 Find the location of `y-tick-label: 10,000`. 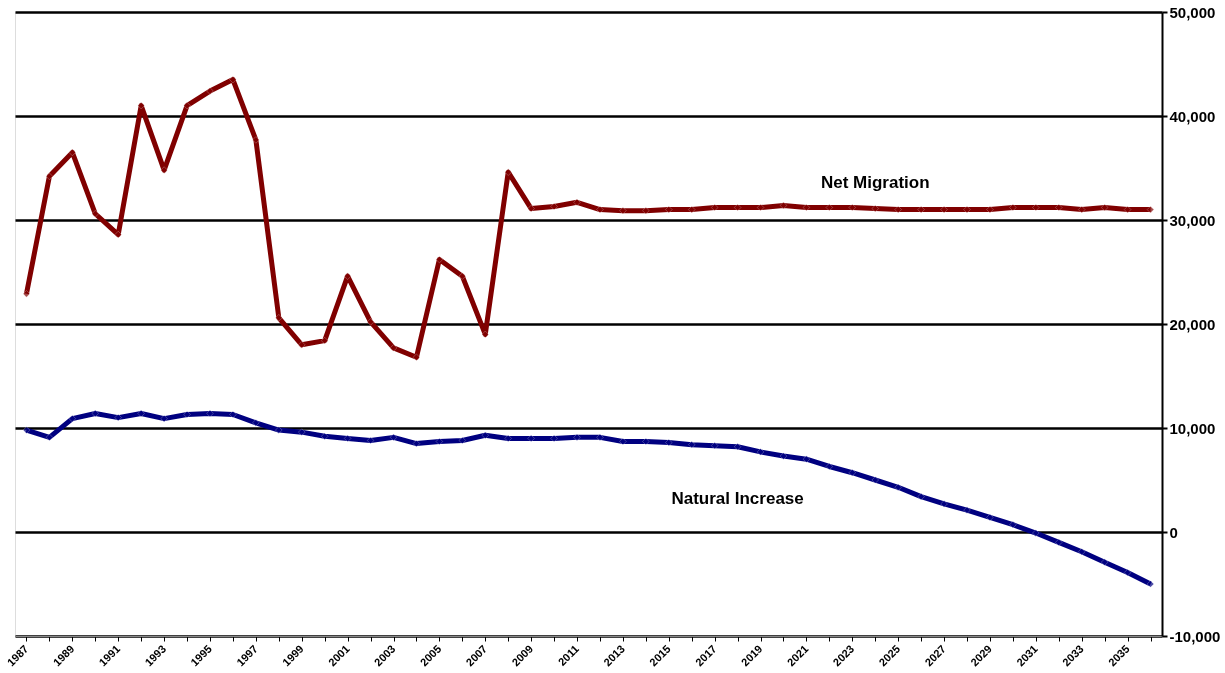

y-tick-label: 10,000 is located at coordinates (1192, 428).